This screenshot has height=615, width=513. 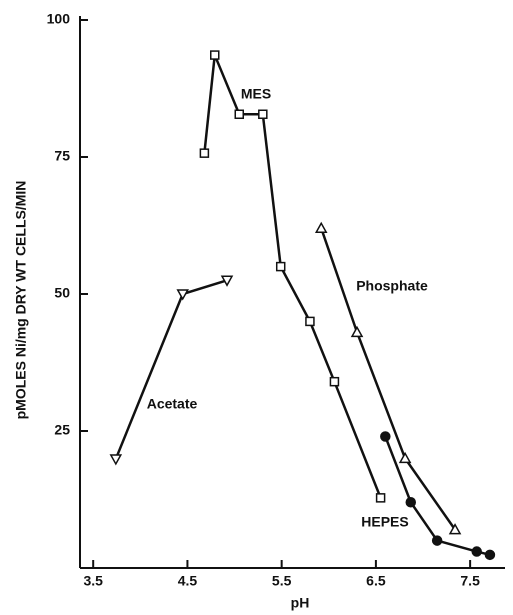 What do you see at coordinates (392, 286) in the screenshot?
I see `series-label: Phosphate` at bounding box center [392, 286].